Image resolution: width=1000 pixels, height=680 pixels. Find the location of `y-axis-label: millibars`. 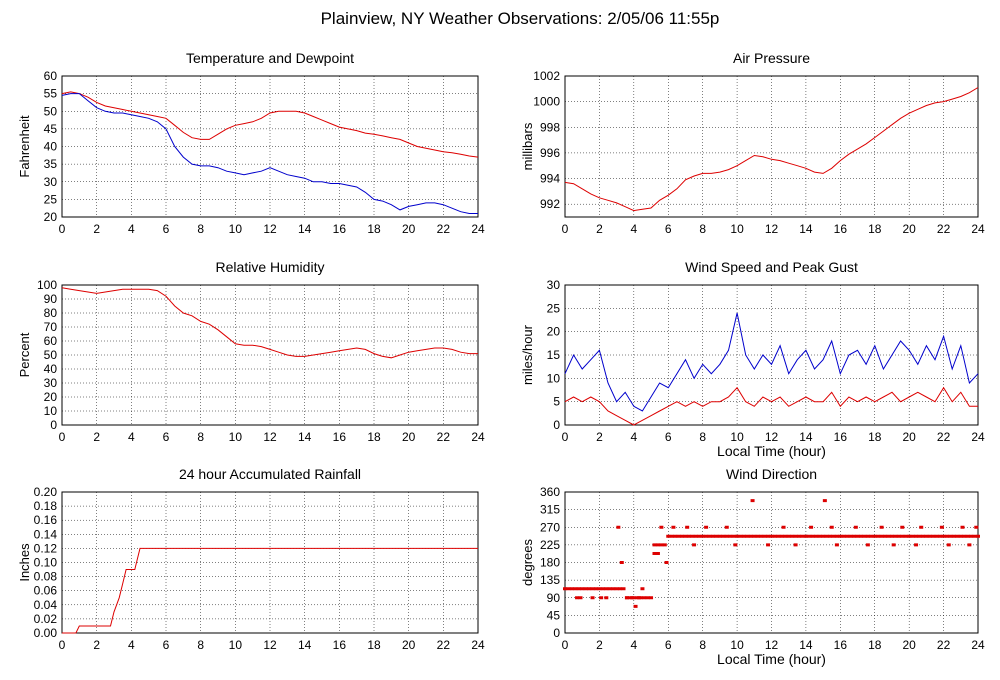

y-axis-label: millibars is located at coordinates (527, 146).